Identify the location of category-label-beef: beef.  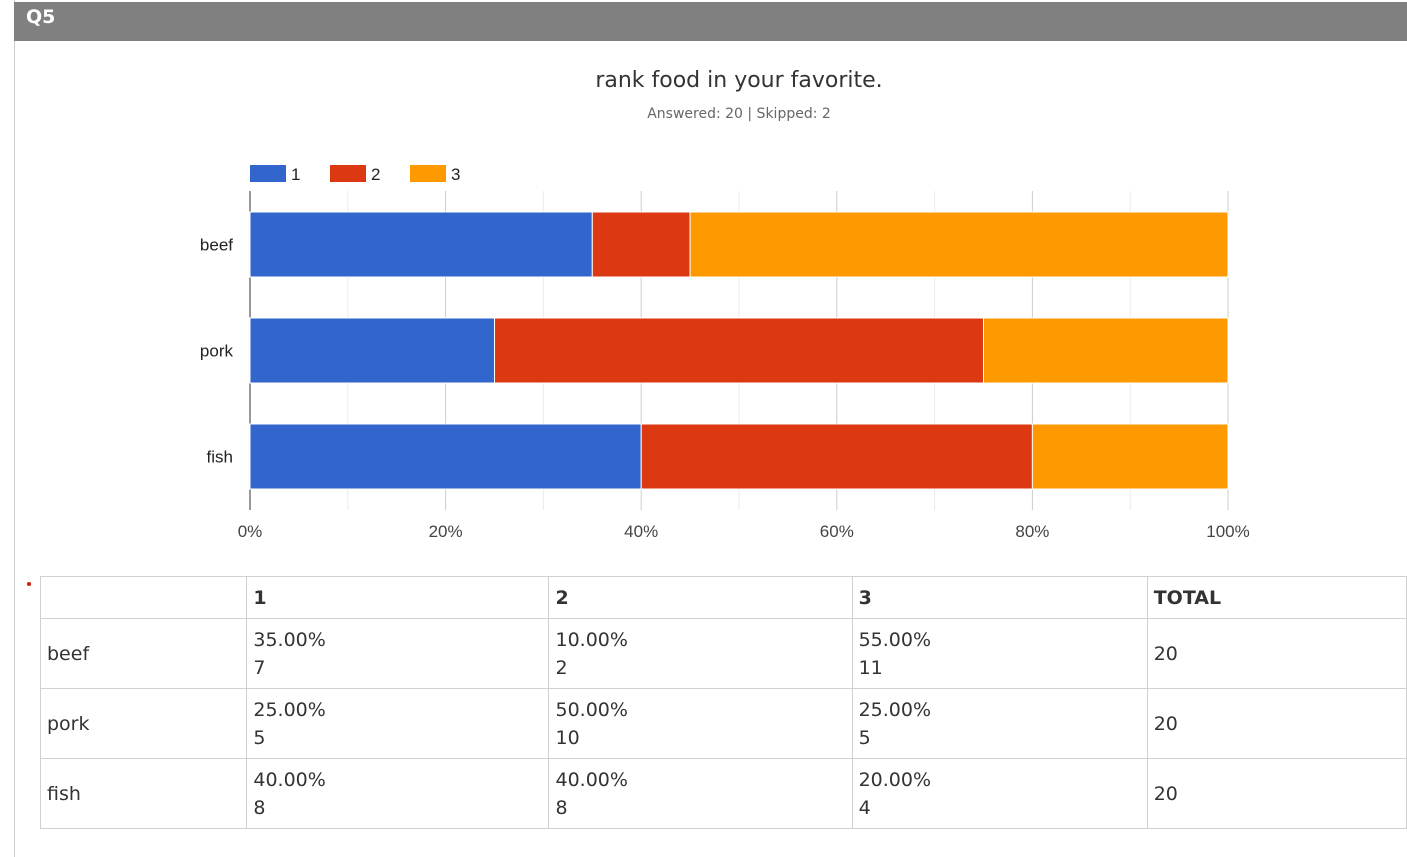
(216, 245).